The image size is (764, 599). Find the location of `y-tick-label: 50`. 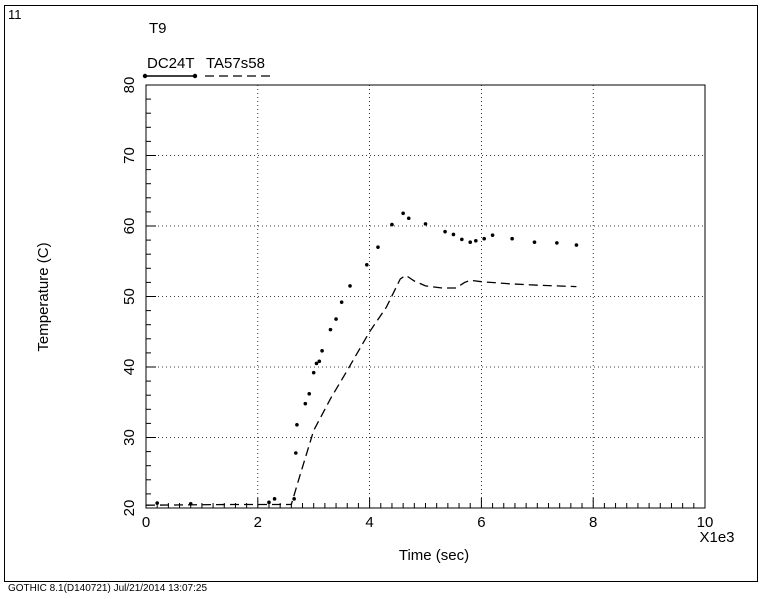

y-tick-label: 50 is located at coordinates (129, 296).